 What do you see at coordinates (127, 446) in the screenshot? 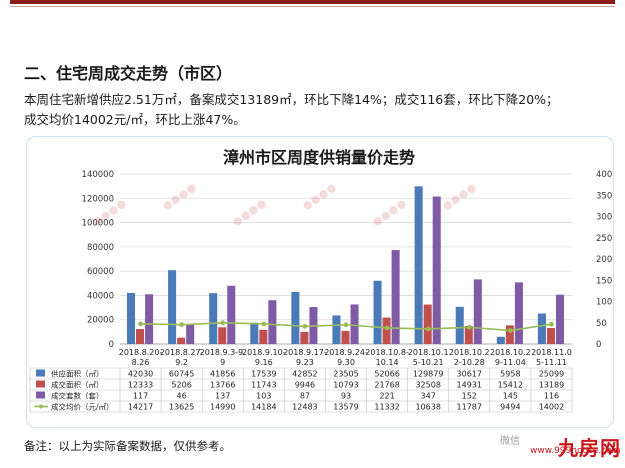
I see `footnote: 备注：以上为实际备案数据，仅供参考。` at bounding box center [127, 446].